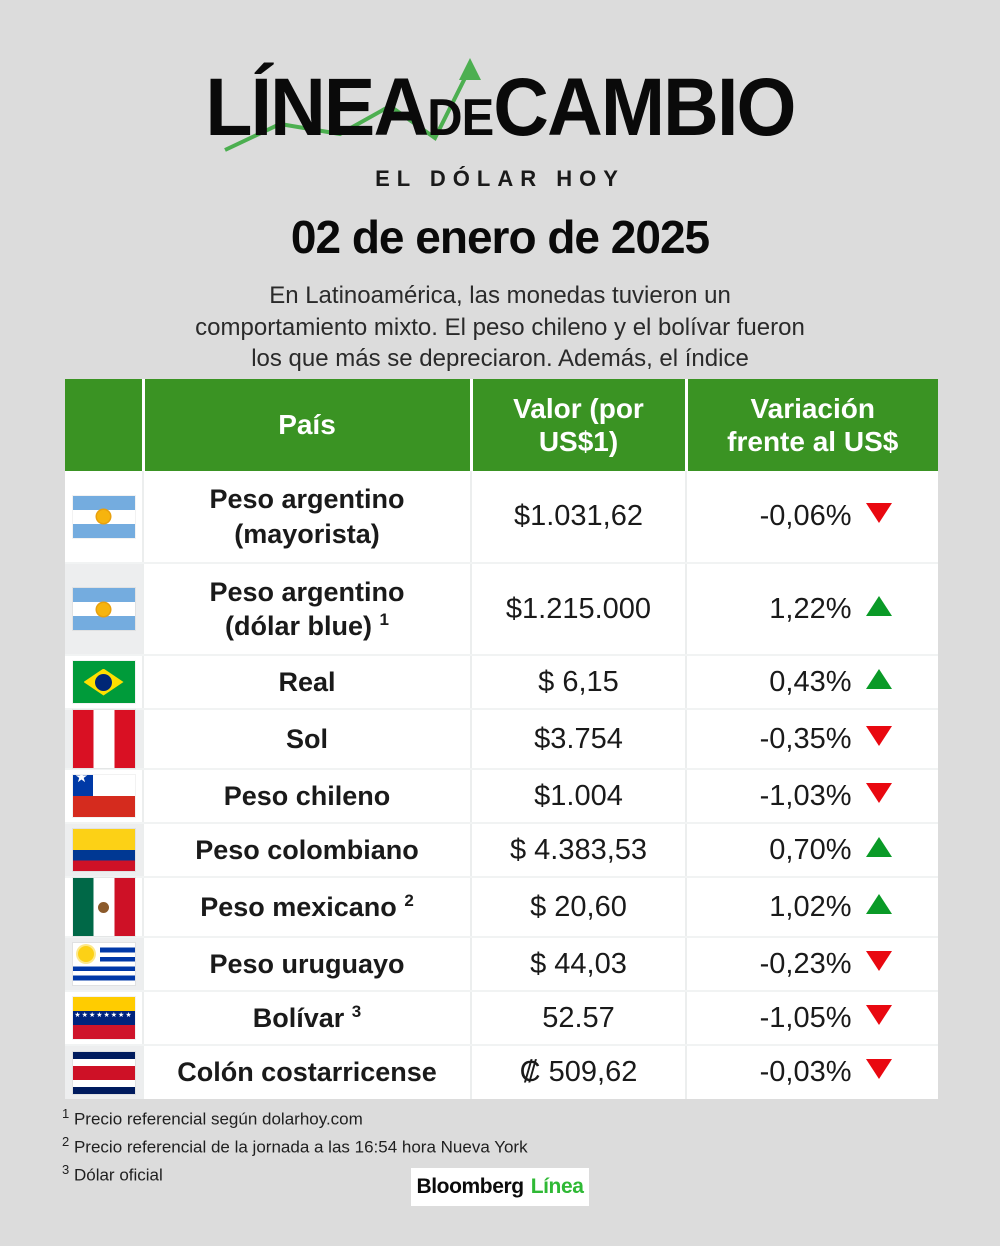 Image resolution: width=1000 pixels, height=1246 pixels. What do you see at coordinates (307, 1072) in the screenshot?
I see `currency-name: Colón costarricense` at bounding box center [307, 1072].